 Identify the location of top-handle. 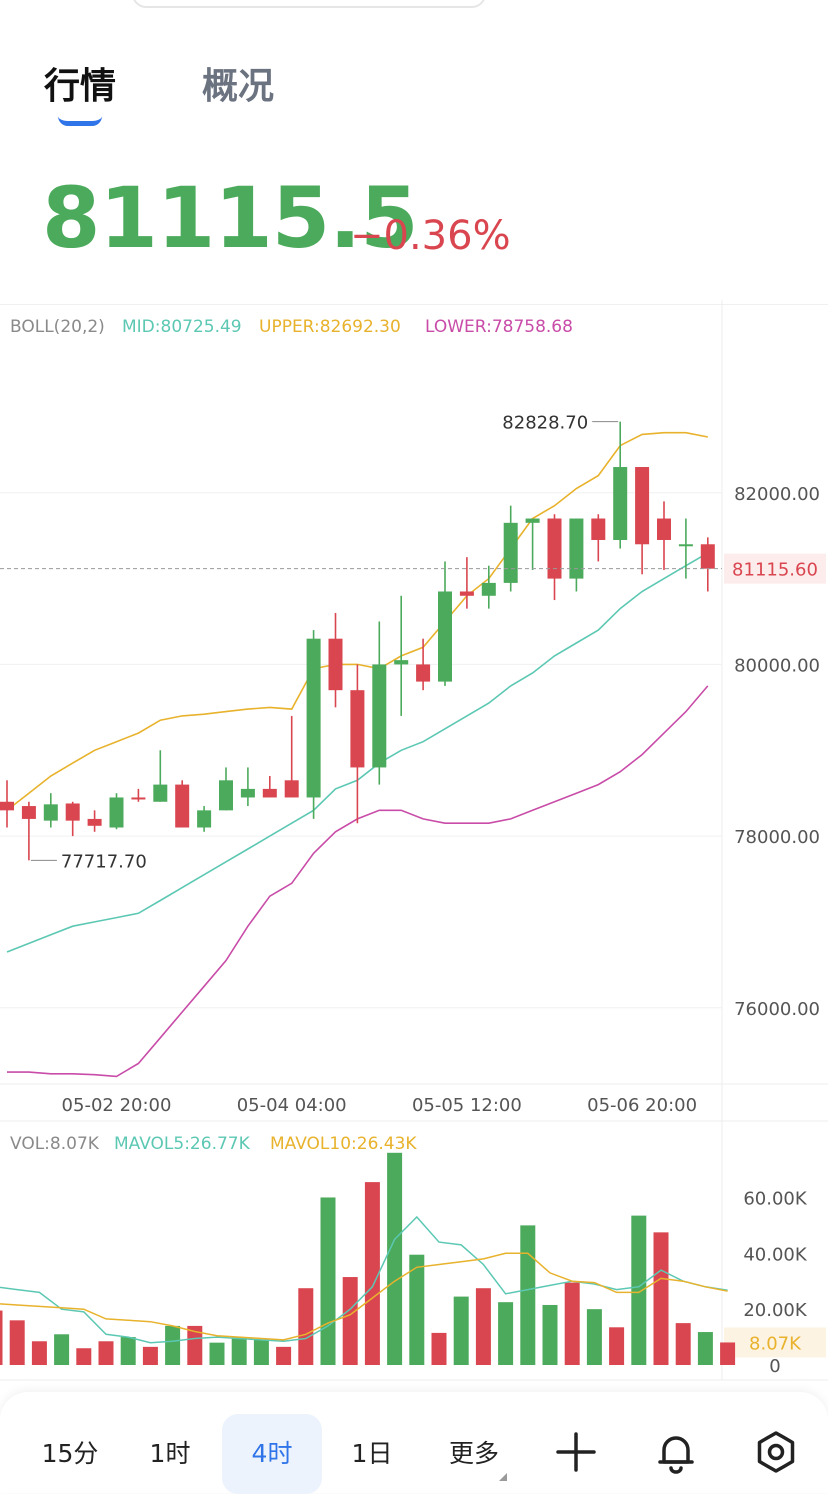
(309, 4).